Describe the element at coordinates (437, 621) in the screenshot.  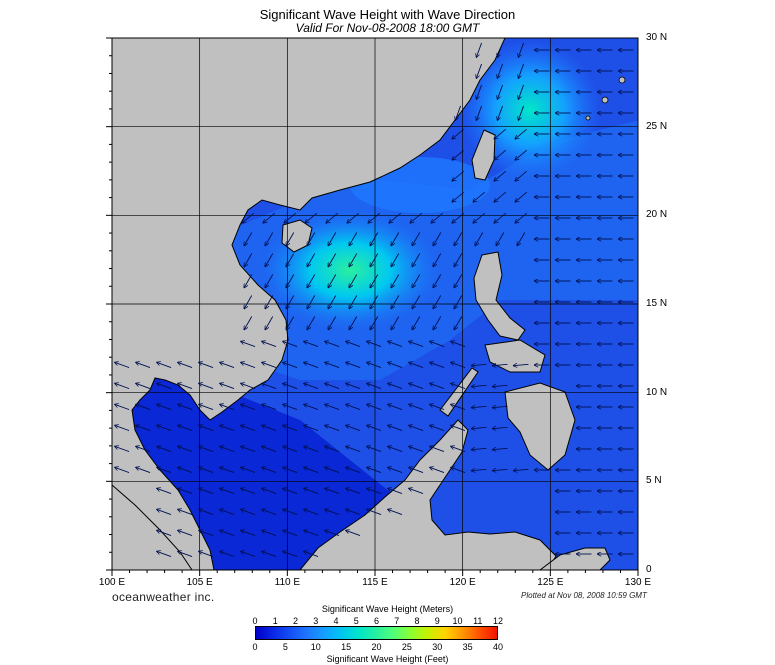
I see `colorbar-meters-tick: 9` at that location.